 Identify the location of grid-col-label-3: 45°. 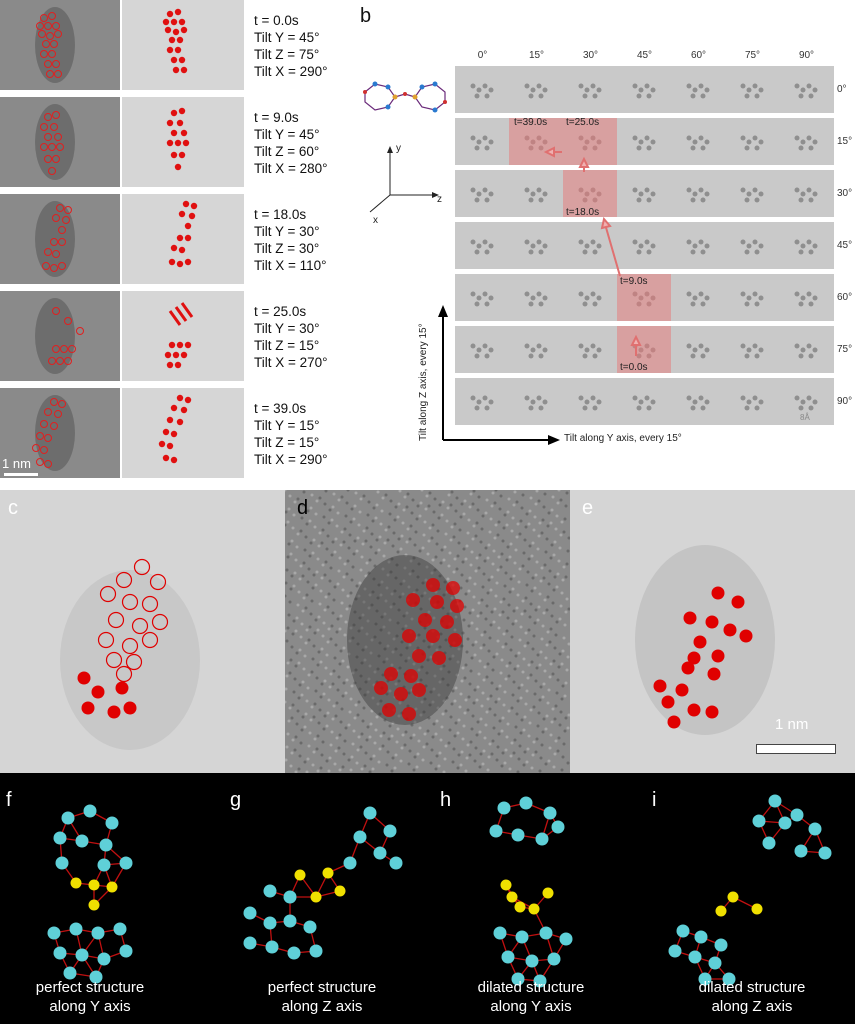
(644, 55).